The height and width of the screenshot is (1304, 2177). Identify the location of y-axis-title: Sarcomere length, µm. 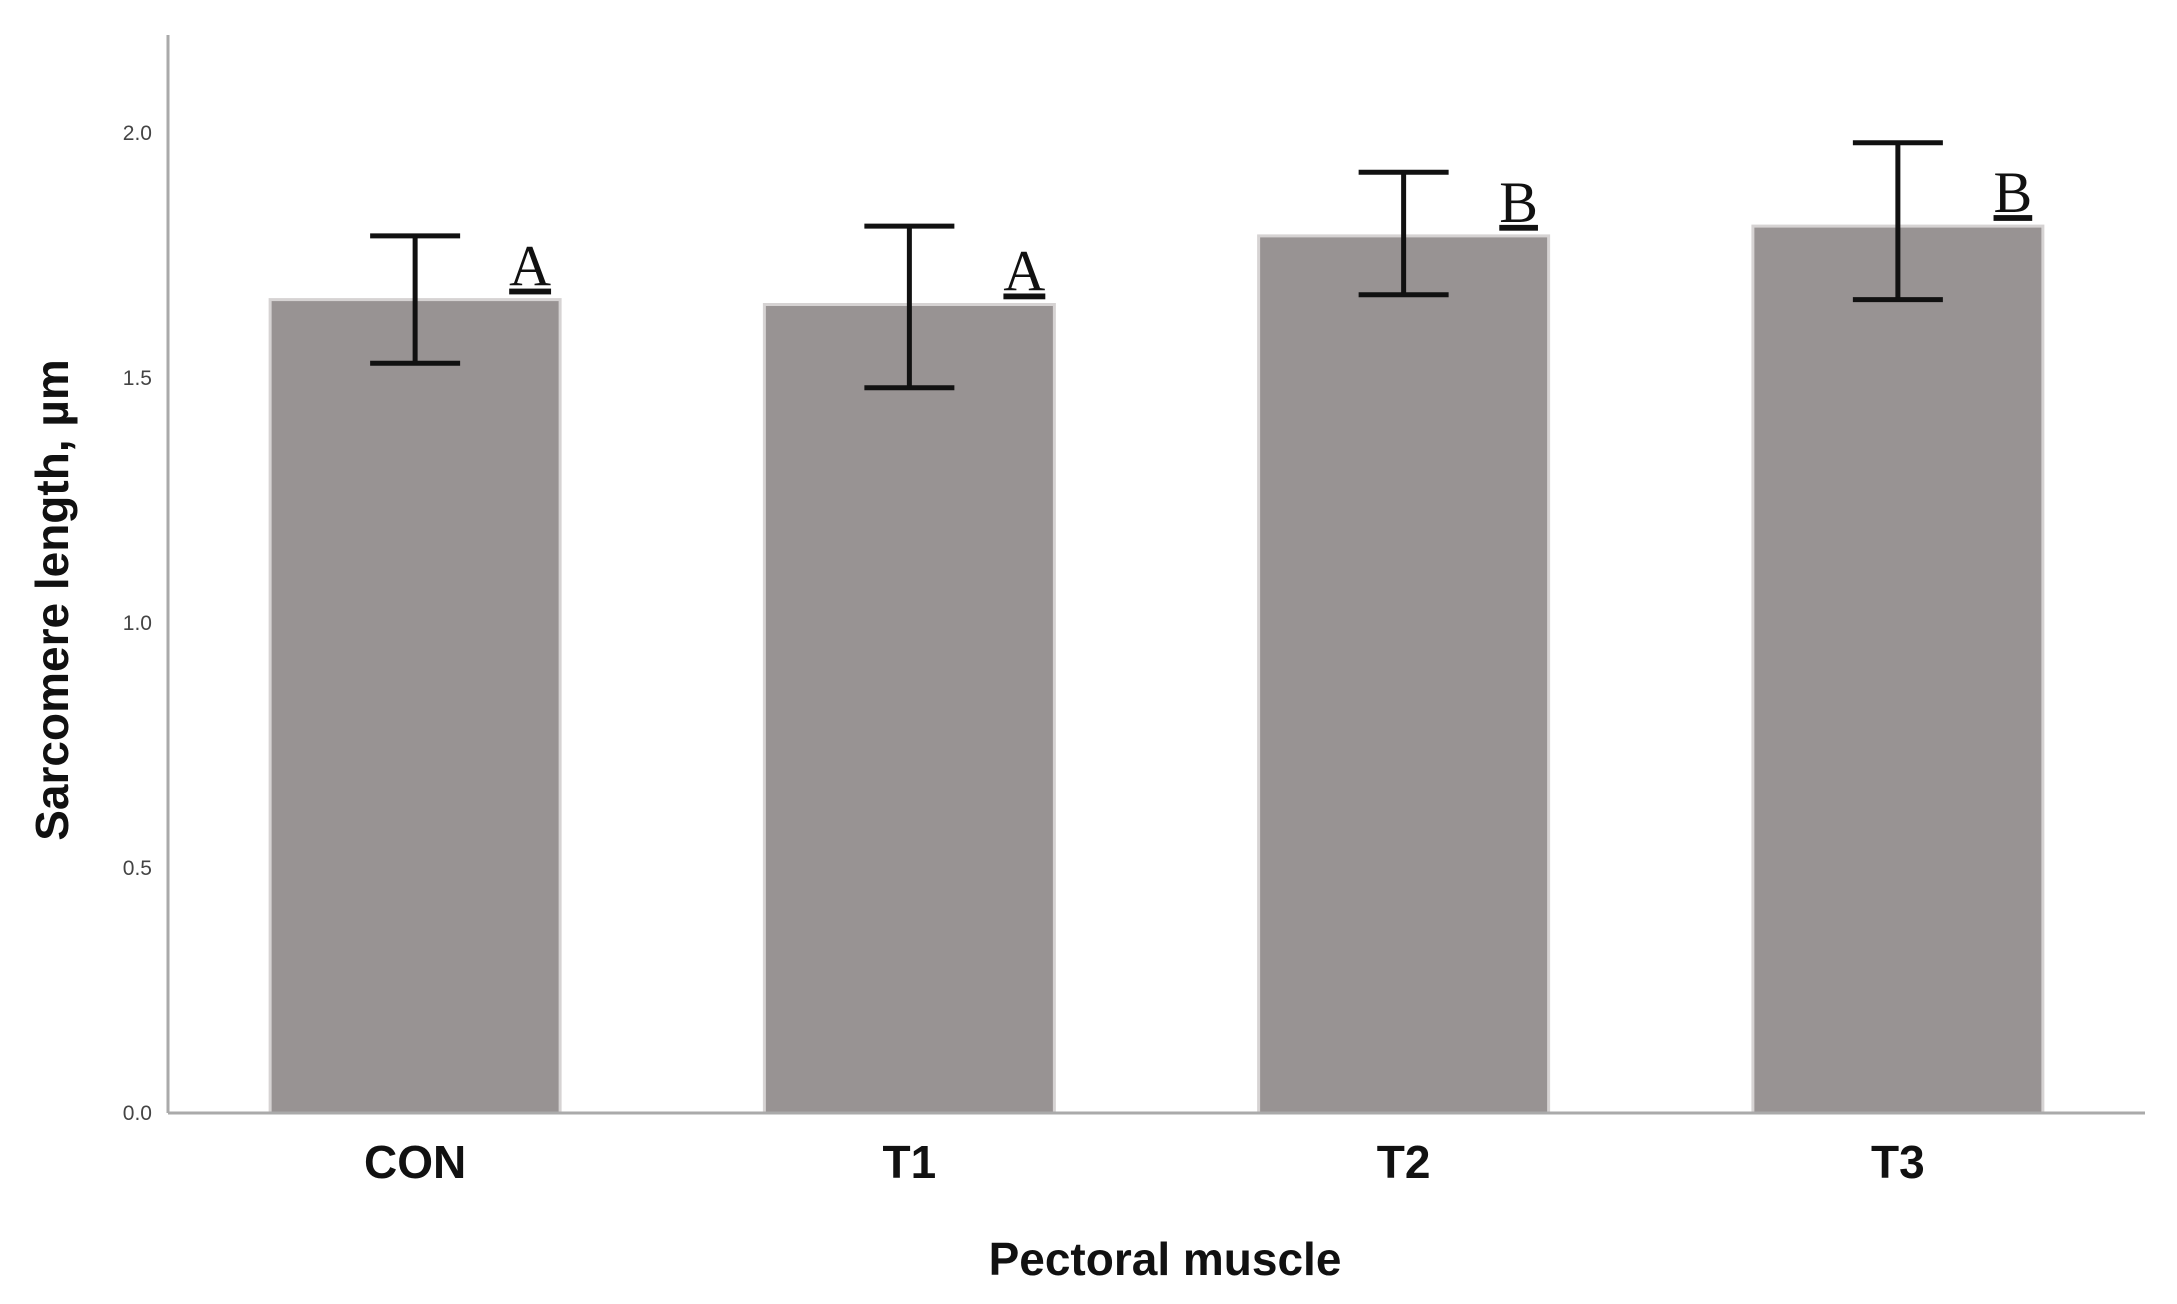
(52, 600).